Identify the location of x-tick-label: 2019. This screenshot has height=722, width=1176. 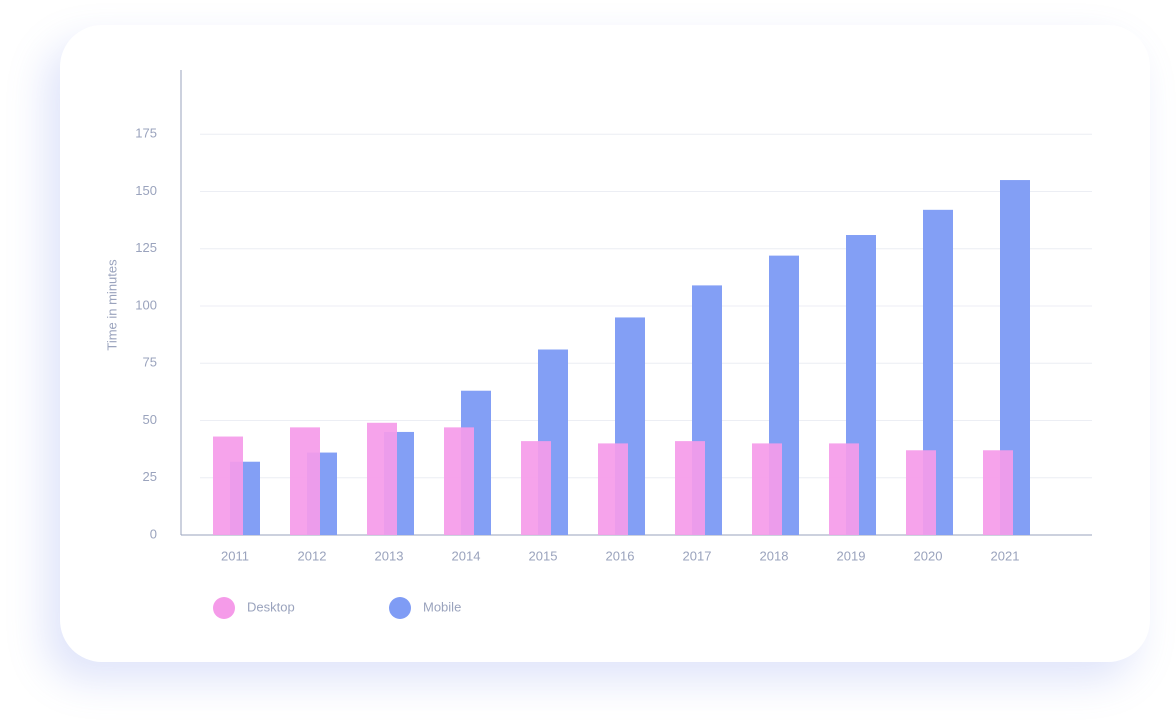
(851, 555).